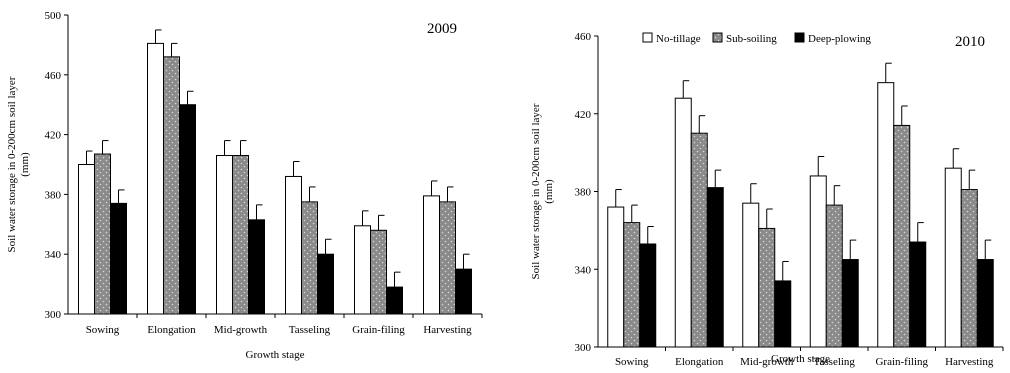 Image resolution: width=1010 pixels, height=373 pixels. I want to click on legend-label: Sub-soiling, so click(751, 39).